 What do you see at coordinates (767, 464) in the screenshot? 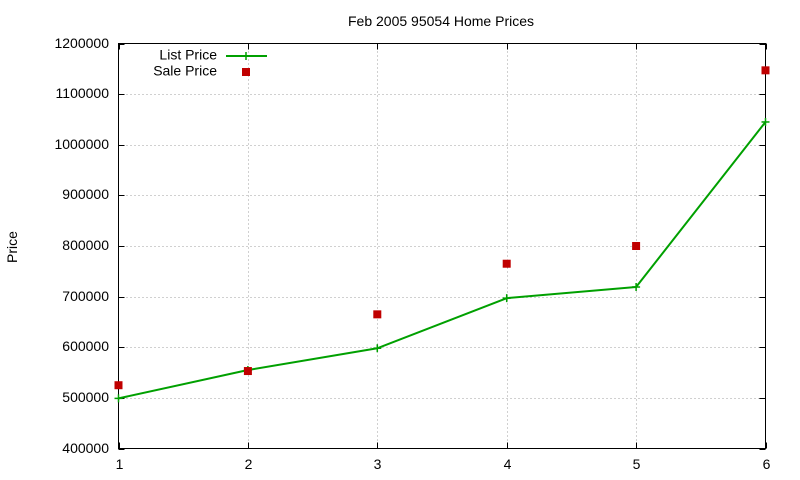
I see `x-tick-label: 6` at bounding box center [767, 464].